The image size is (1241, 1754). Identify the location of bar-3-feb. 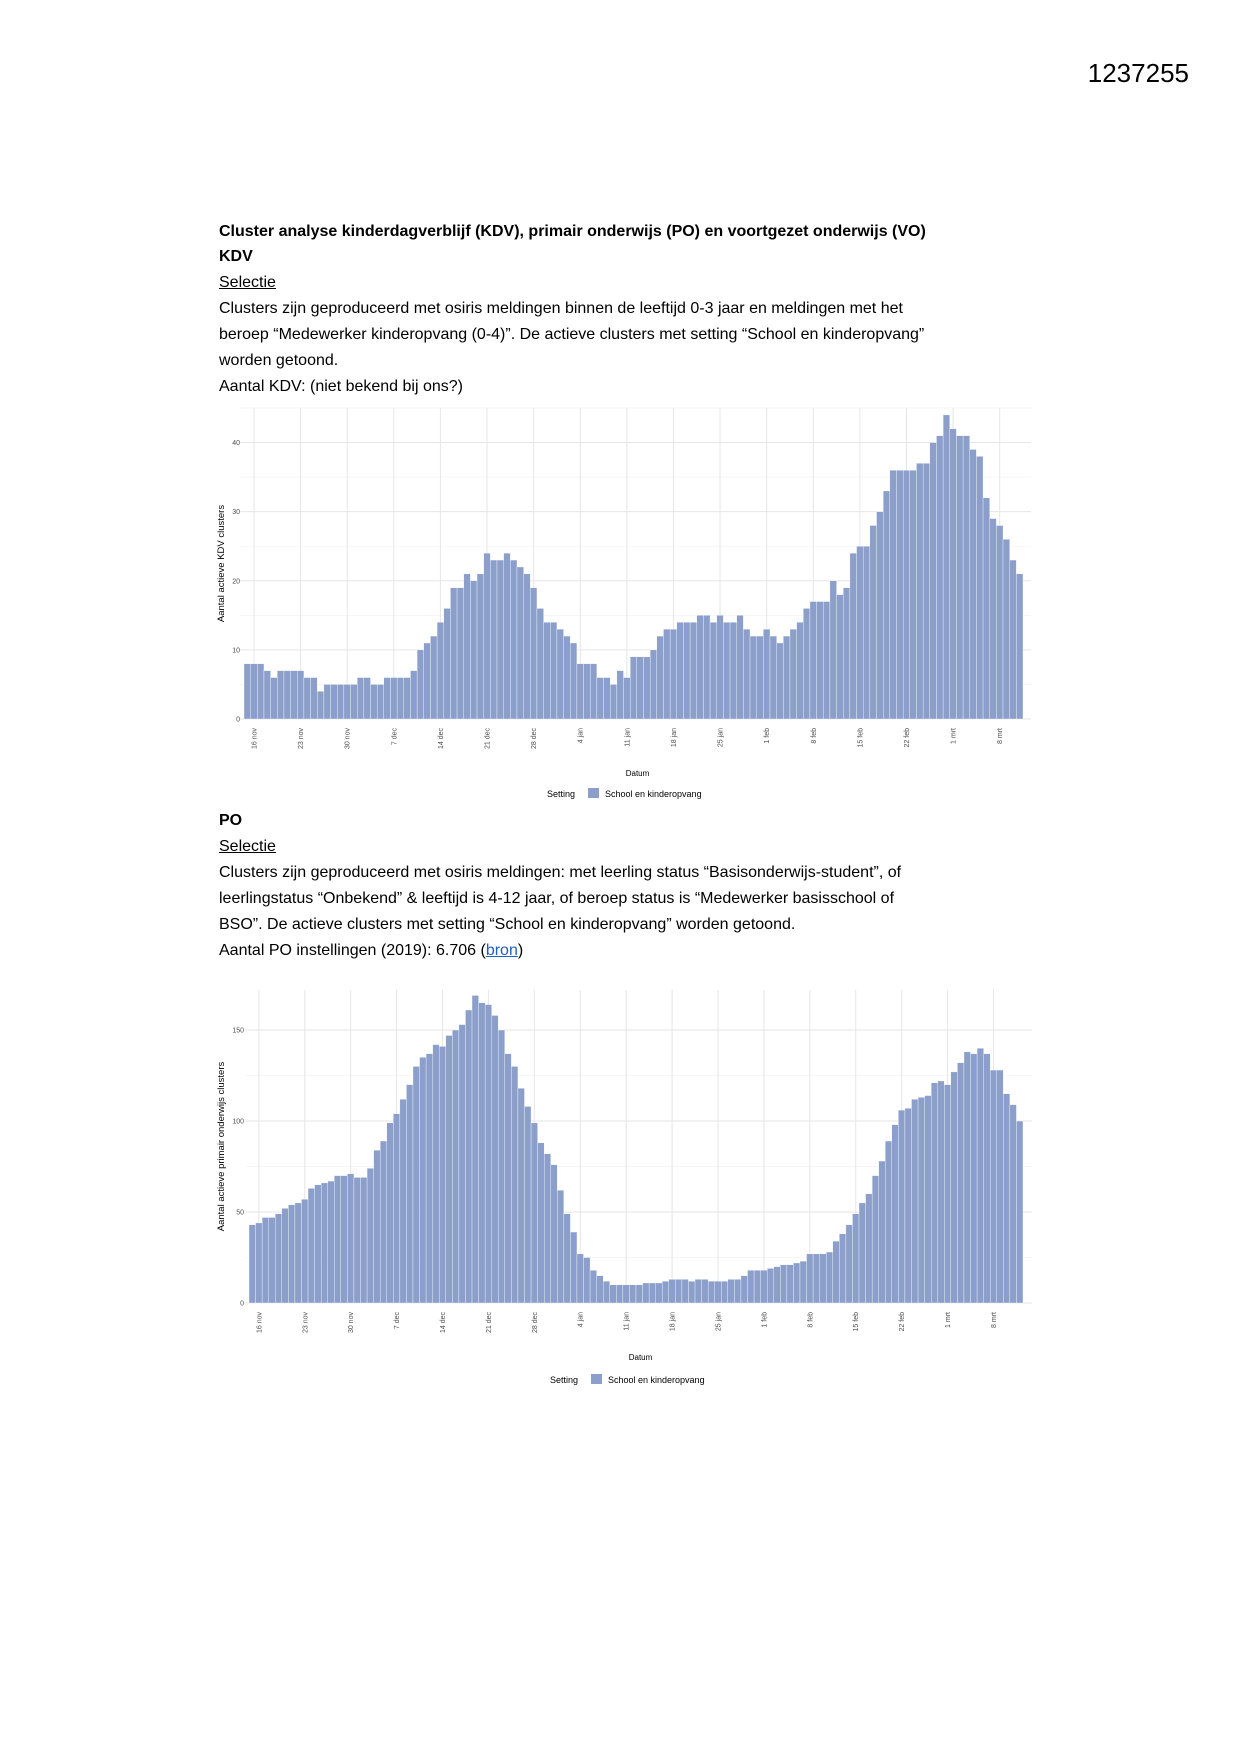
(780, 681).